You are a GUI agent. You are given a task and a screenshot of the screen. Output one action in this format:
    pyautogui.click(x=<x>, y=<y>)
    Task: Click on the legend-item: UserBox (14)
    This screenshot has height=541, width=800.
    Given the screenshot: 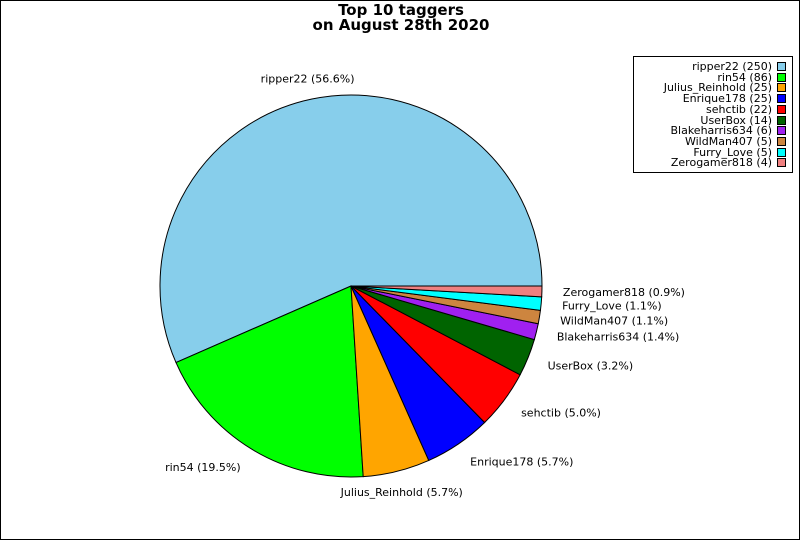 What is the action you would take?
    pyautogui.click(x=743, y=120)
    